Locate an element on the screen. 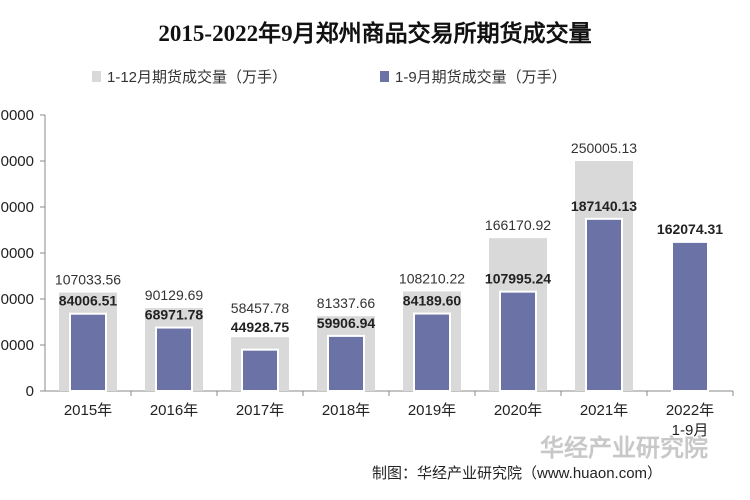 This screenshot has width=750, height=500. y-tick-label: 300000 is located at coordinates (17, 115).